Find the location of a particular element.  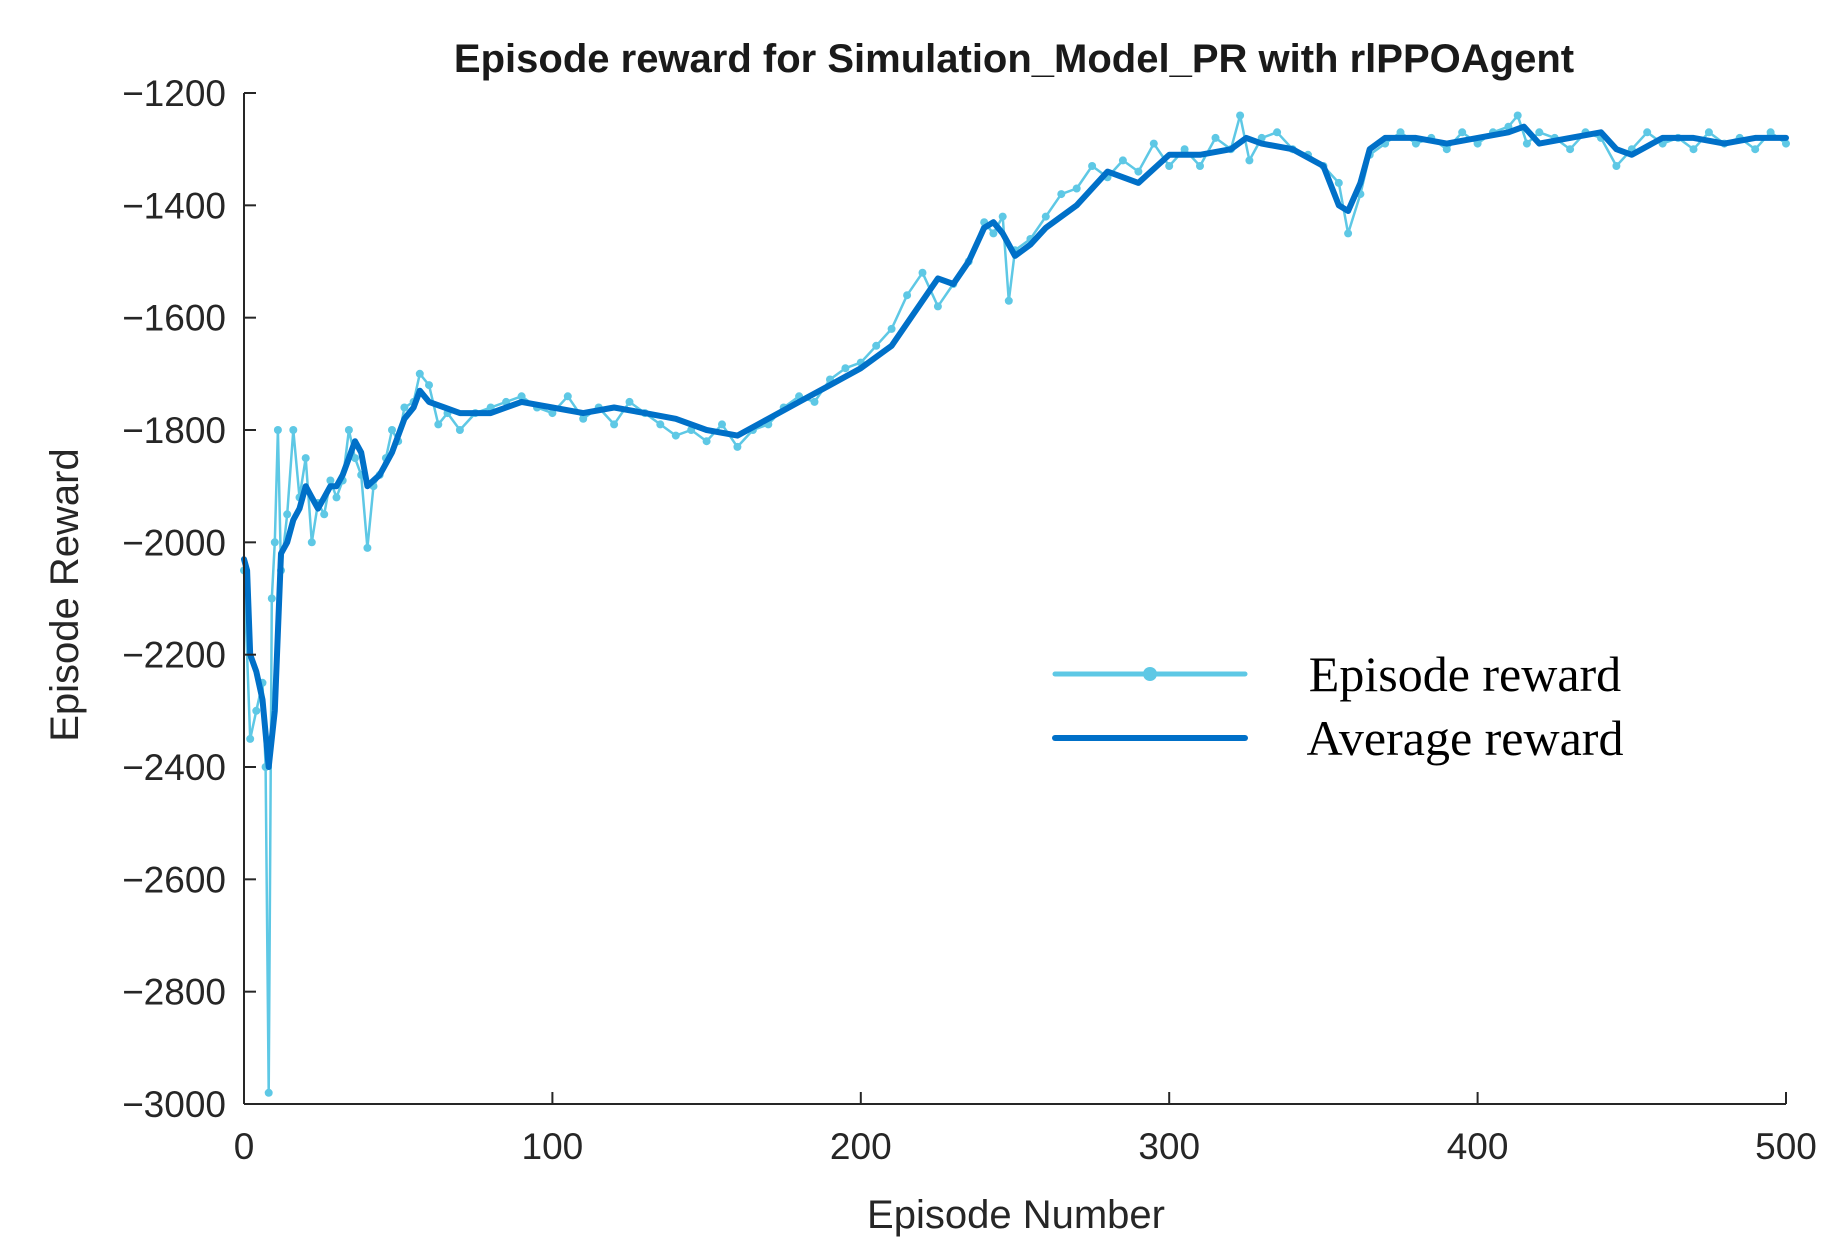

legend-marker is located at coordinates (1150, 674).